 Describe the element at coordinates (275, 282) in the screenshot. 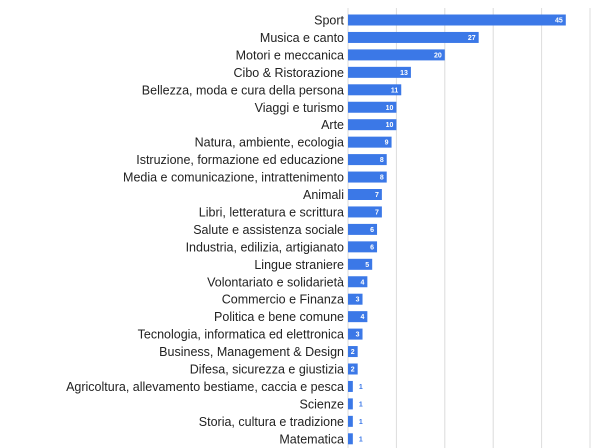

I see `category-label: Volontariato e solidarietà` at that location.